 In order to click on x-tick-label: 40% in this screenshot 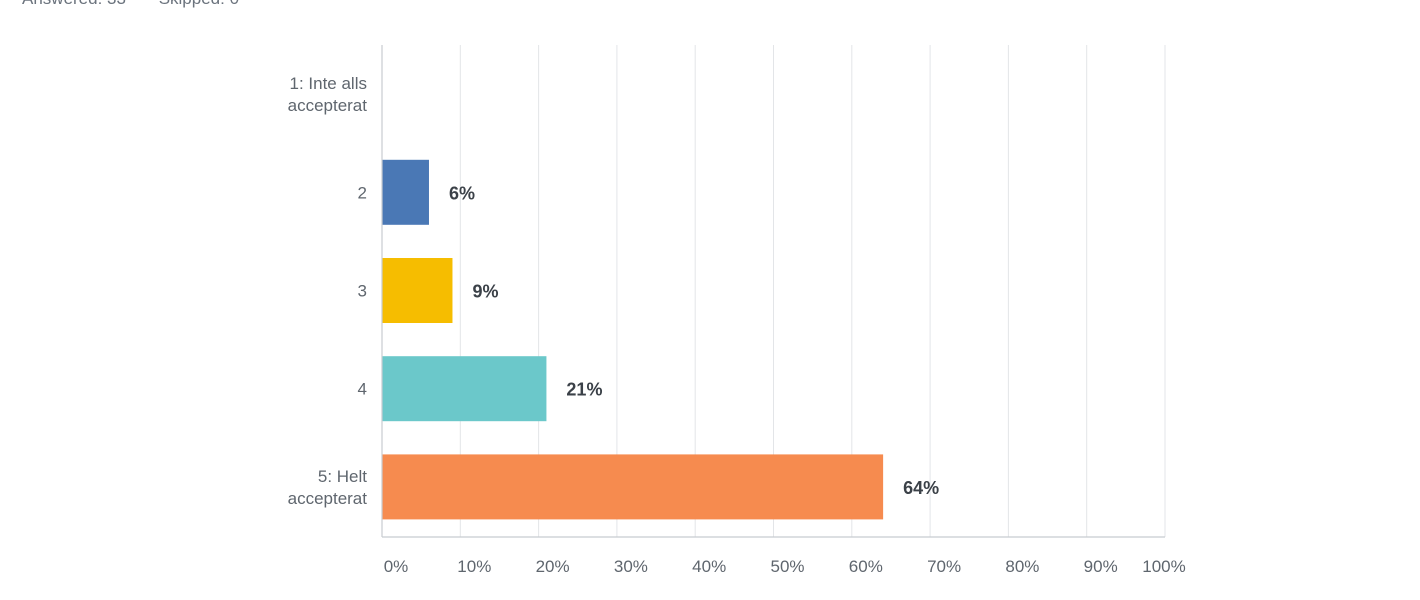, I will do `click(709, 566)`.